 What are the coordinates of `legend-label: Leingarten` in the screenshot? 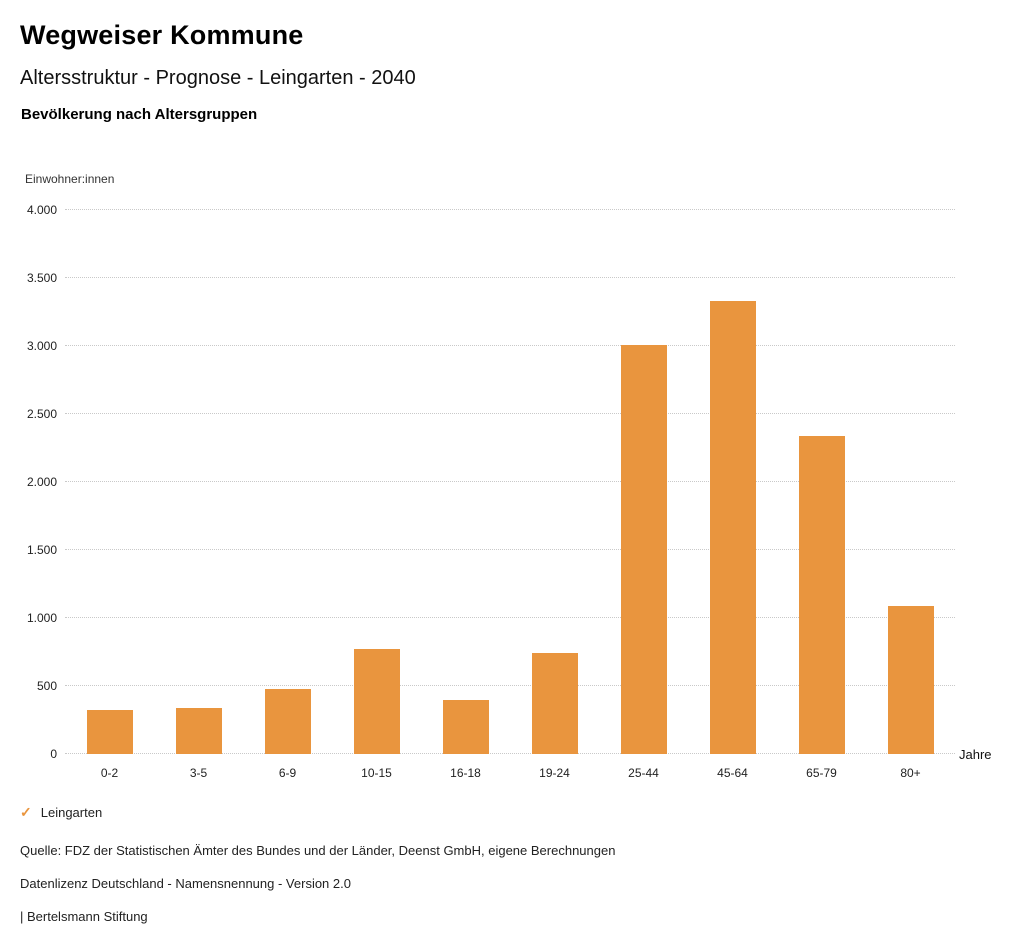 It's located at (71, 812).